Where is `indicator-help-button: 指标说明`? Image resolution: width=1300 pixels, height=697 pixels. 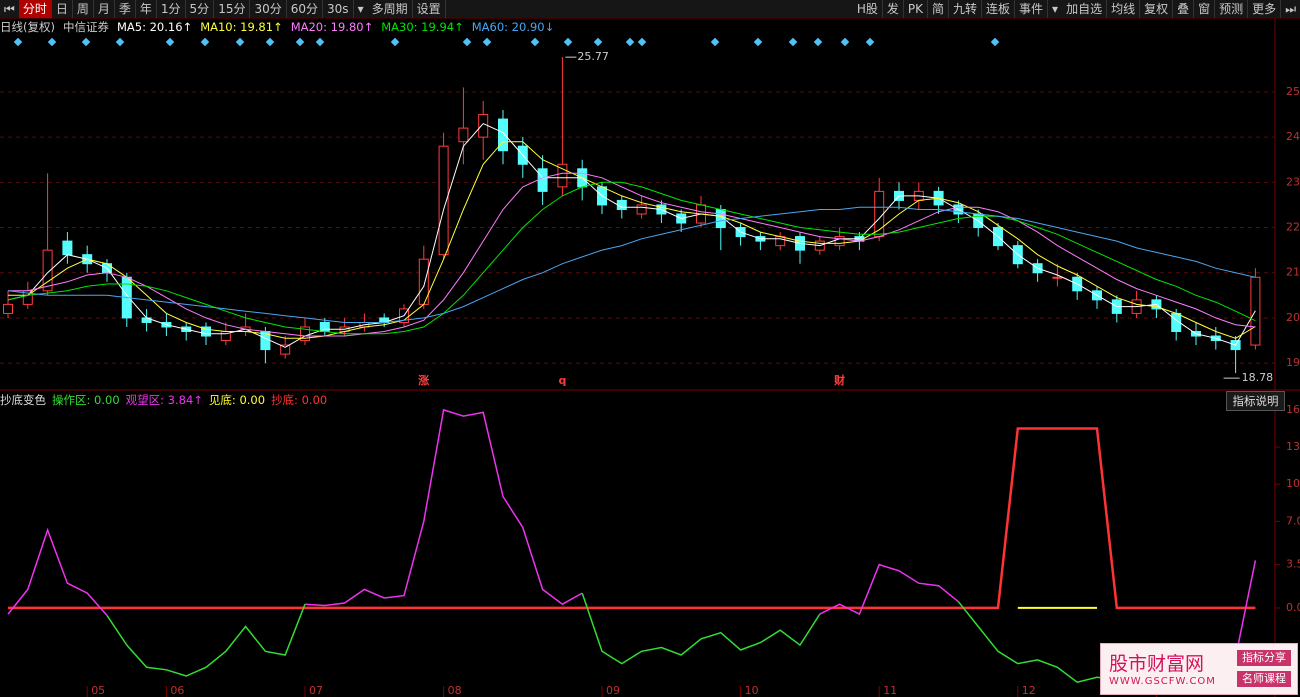
indicator-help-button: 指标说明 is located at coordinates (1255, 401).